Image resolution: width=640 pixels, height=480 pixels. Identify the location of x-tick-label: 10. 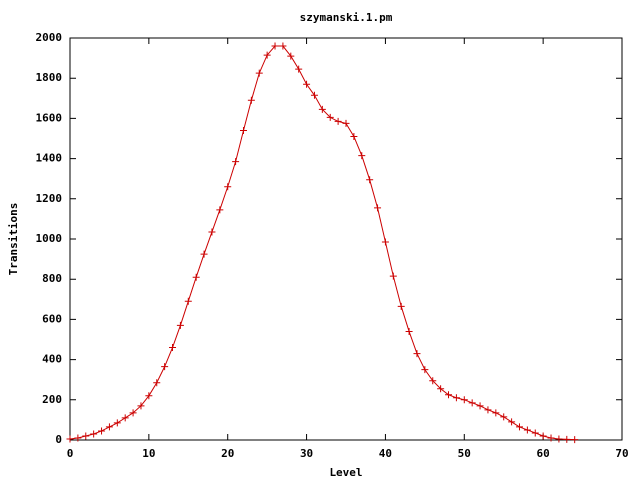
(148, 453).